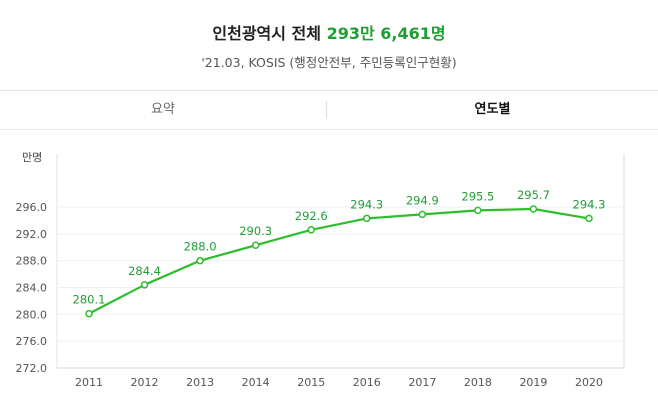  What do you see at coordinates (255, 231) in the screenshot?
I see `data-label: 290.3` at bounding box center [255, 231].